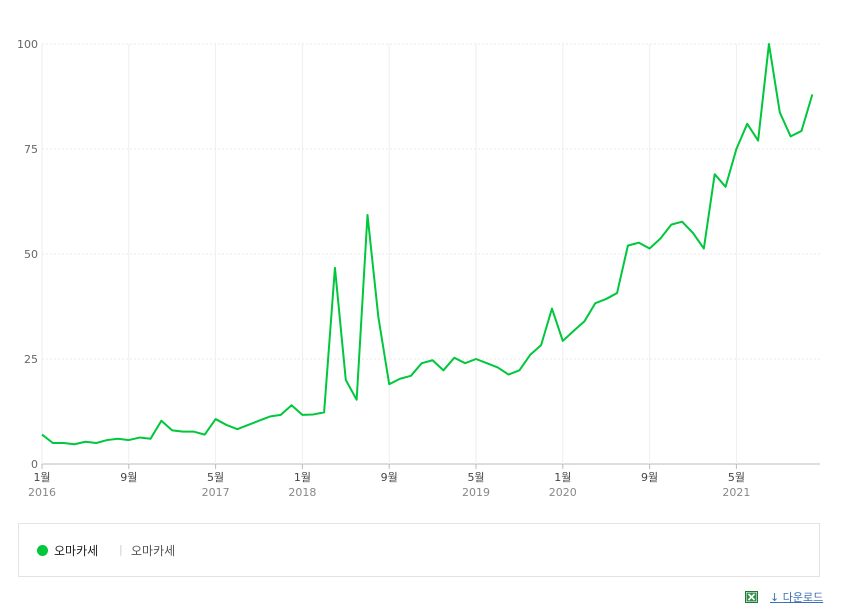  What do you see at coordinates (42, 550) in the screenshot?
I see `legend-dot` at bounding box center [42, 550].